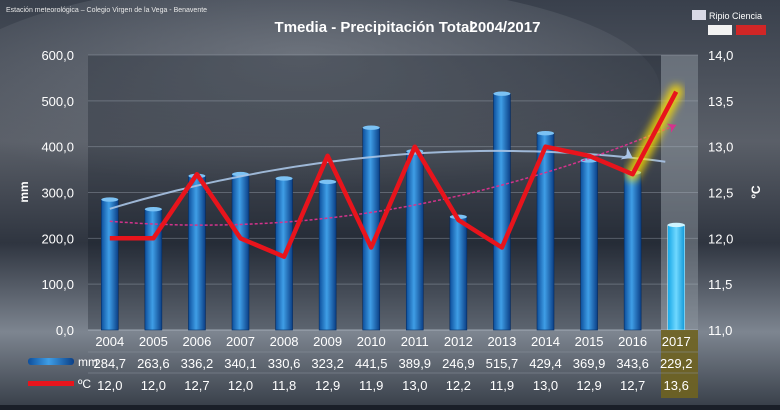 This screenshot has height=410, width=780. I want to click on legend-entry-temperature: ºC, so click(59, 384).